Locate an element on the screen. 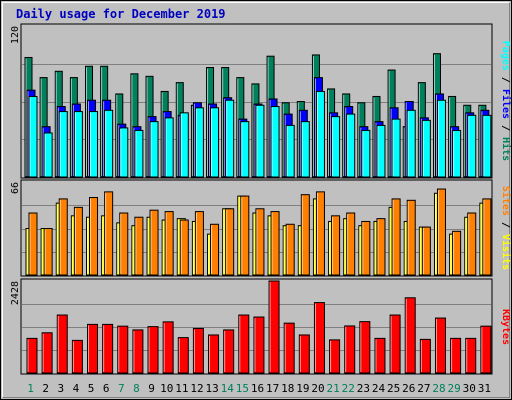 This screenshot has width=512, height=400. panel-sites-visits-legend: Sites / Visits is located at coordinates (506, 228).